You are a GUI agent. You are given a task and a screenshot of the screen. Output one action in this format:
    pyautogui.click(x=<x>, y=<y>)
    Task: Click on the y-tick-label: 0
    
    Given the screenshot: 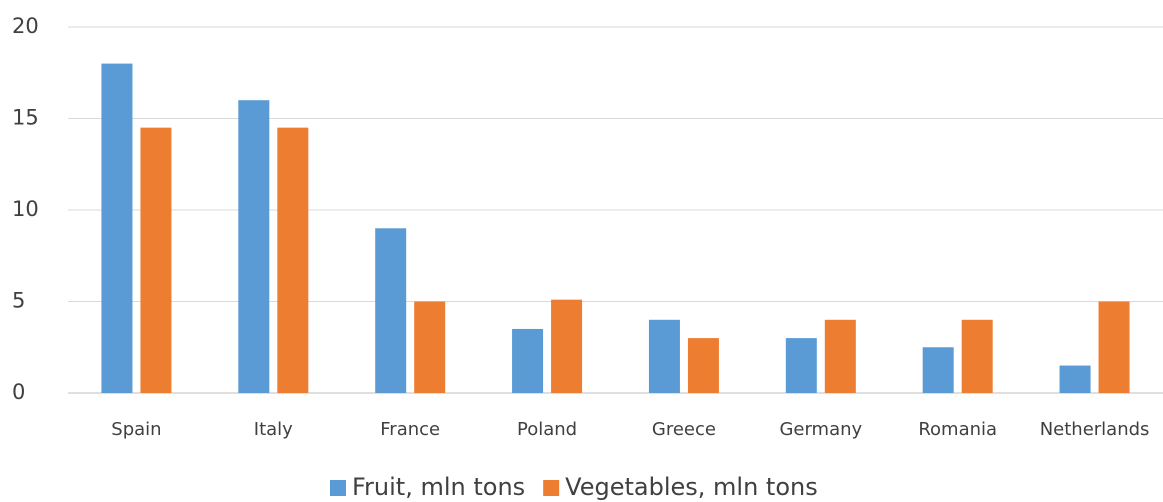 What is the action you would take?
    pyautogui.click(x=18, y=392)
    